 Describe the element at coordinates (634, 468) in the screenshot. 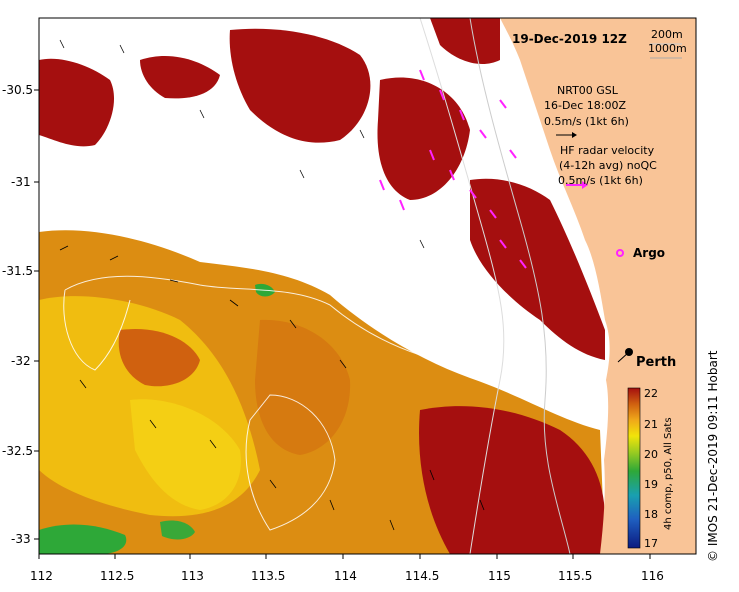

I see `colorbar` at that location.